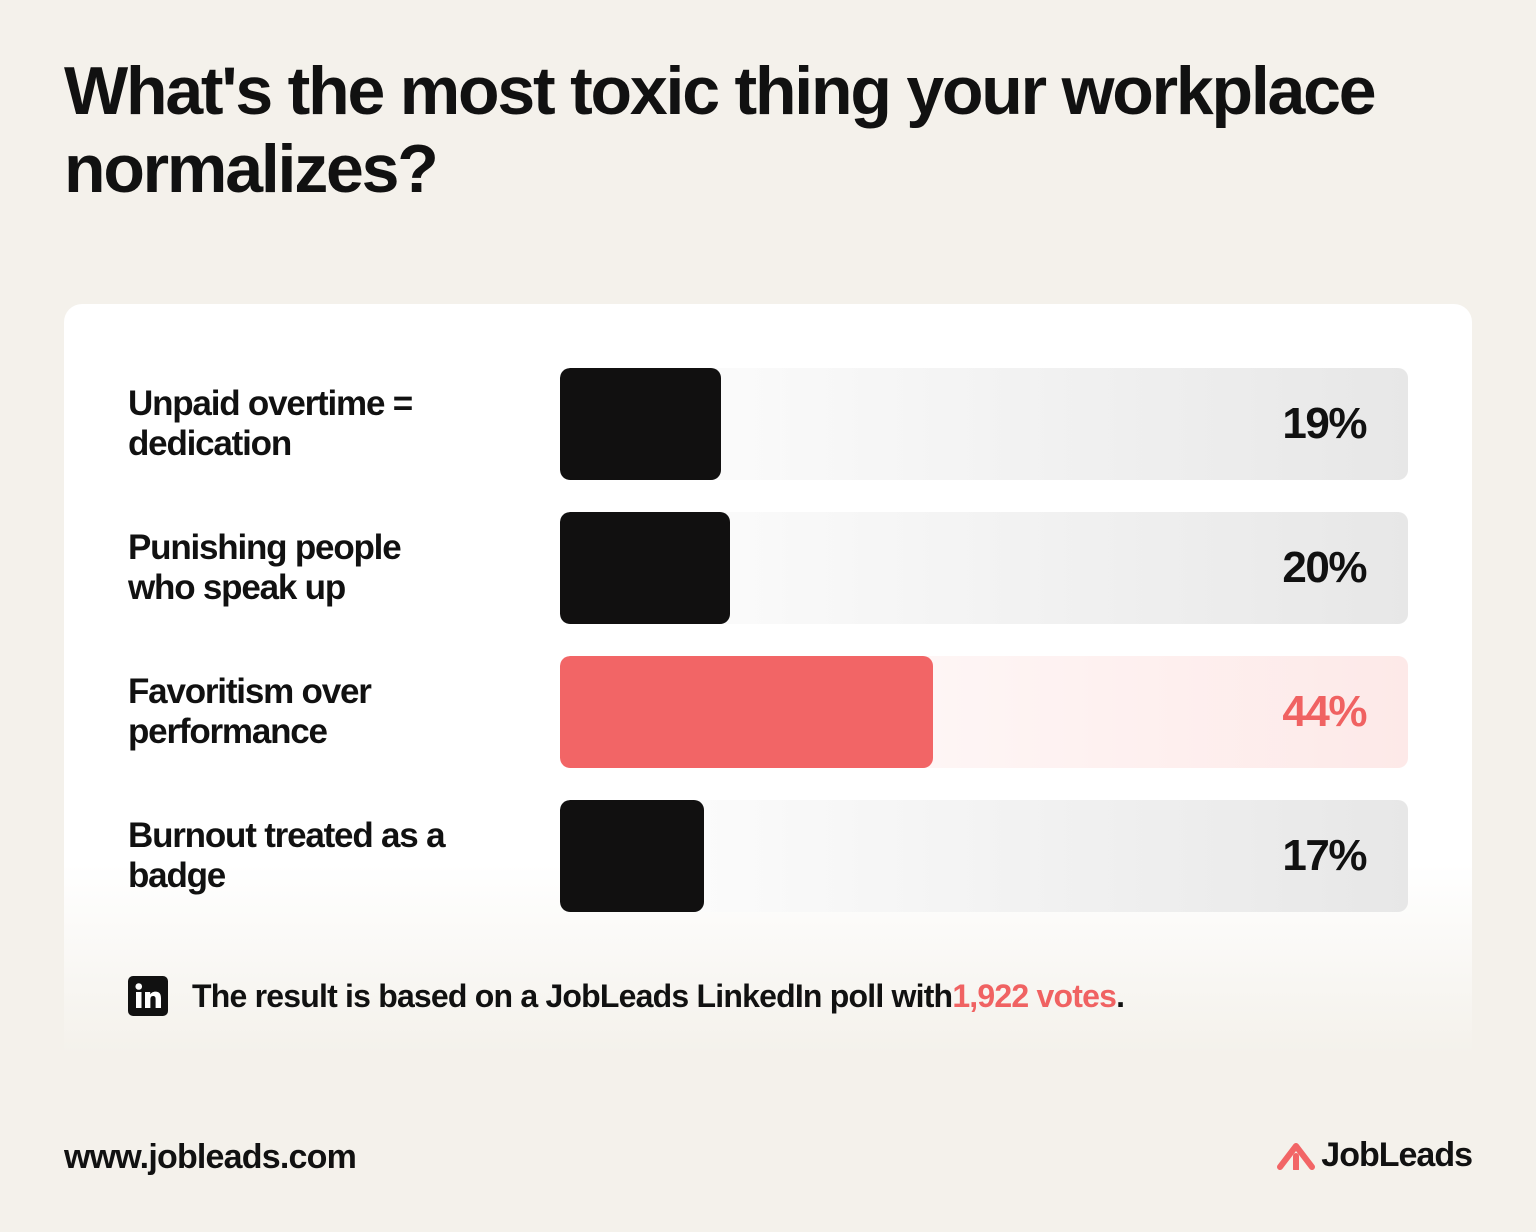 The image size is (1536, 1232). Describe the element at coordinates (1296, 1156) in the screenshot. I see `jobleads-logo-icon` at that location.